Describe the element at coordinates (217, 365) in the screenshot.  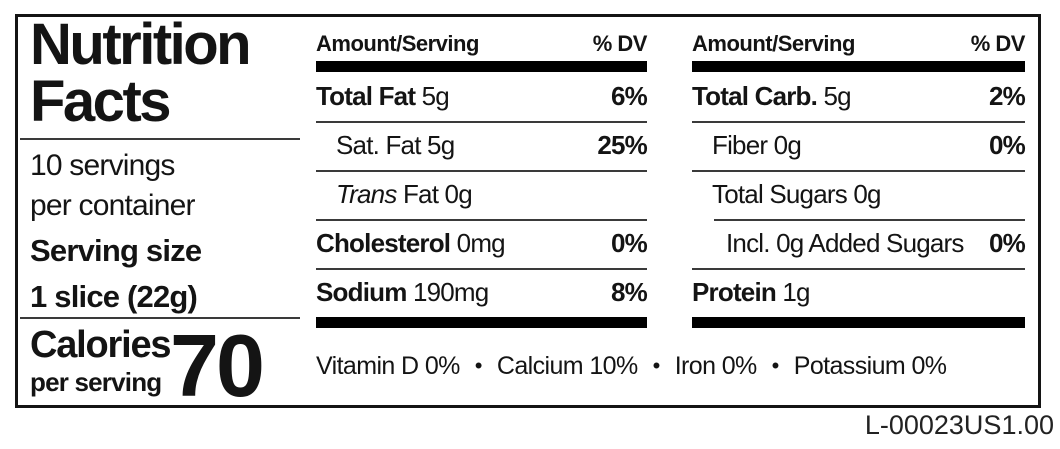
I see `calories-value: 70` at that location.